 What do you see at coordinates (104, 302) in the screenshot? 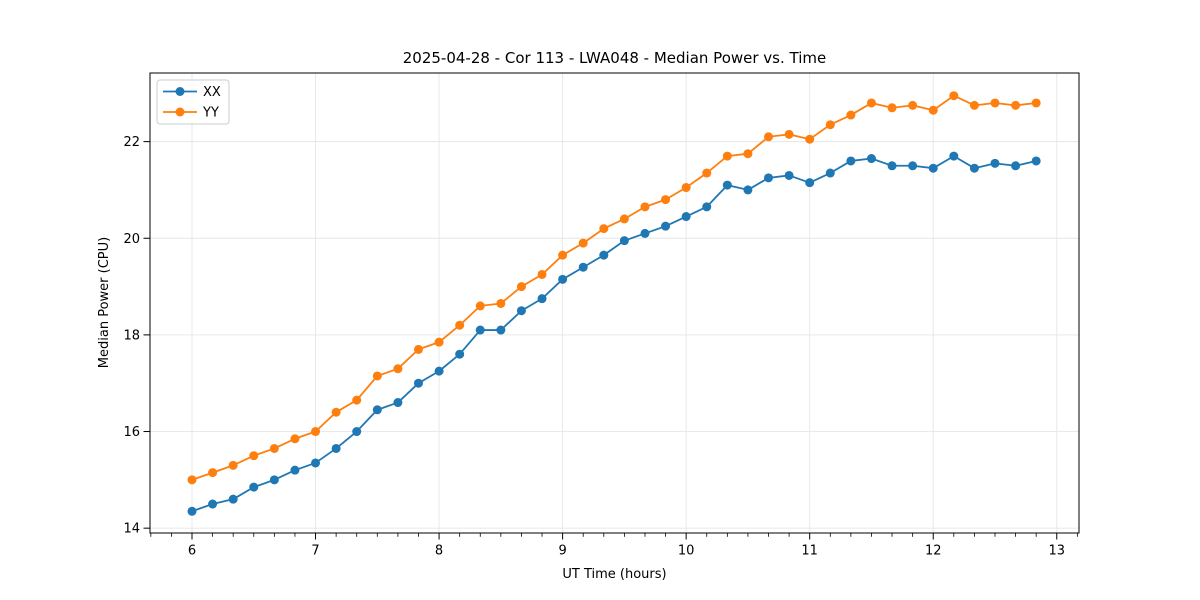
I see `y-axis-label: Median Power (CPU)` at bounding box center [104, 302].